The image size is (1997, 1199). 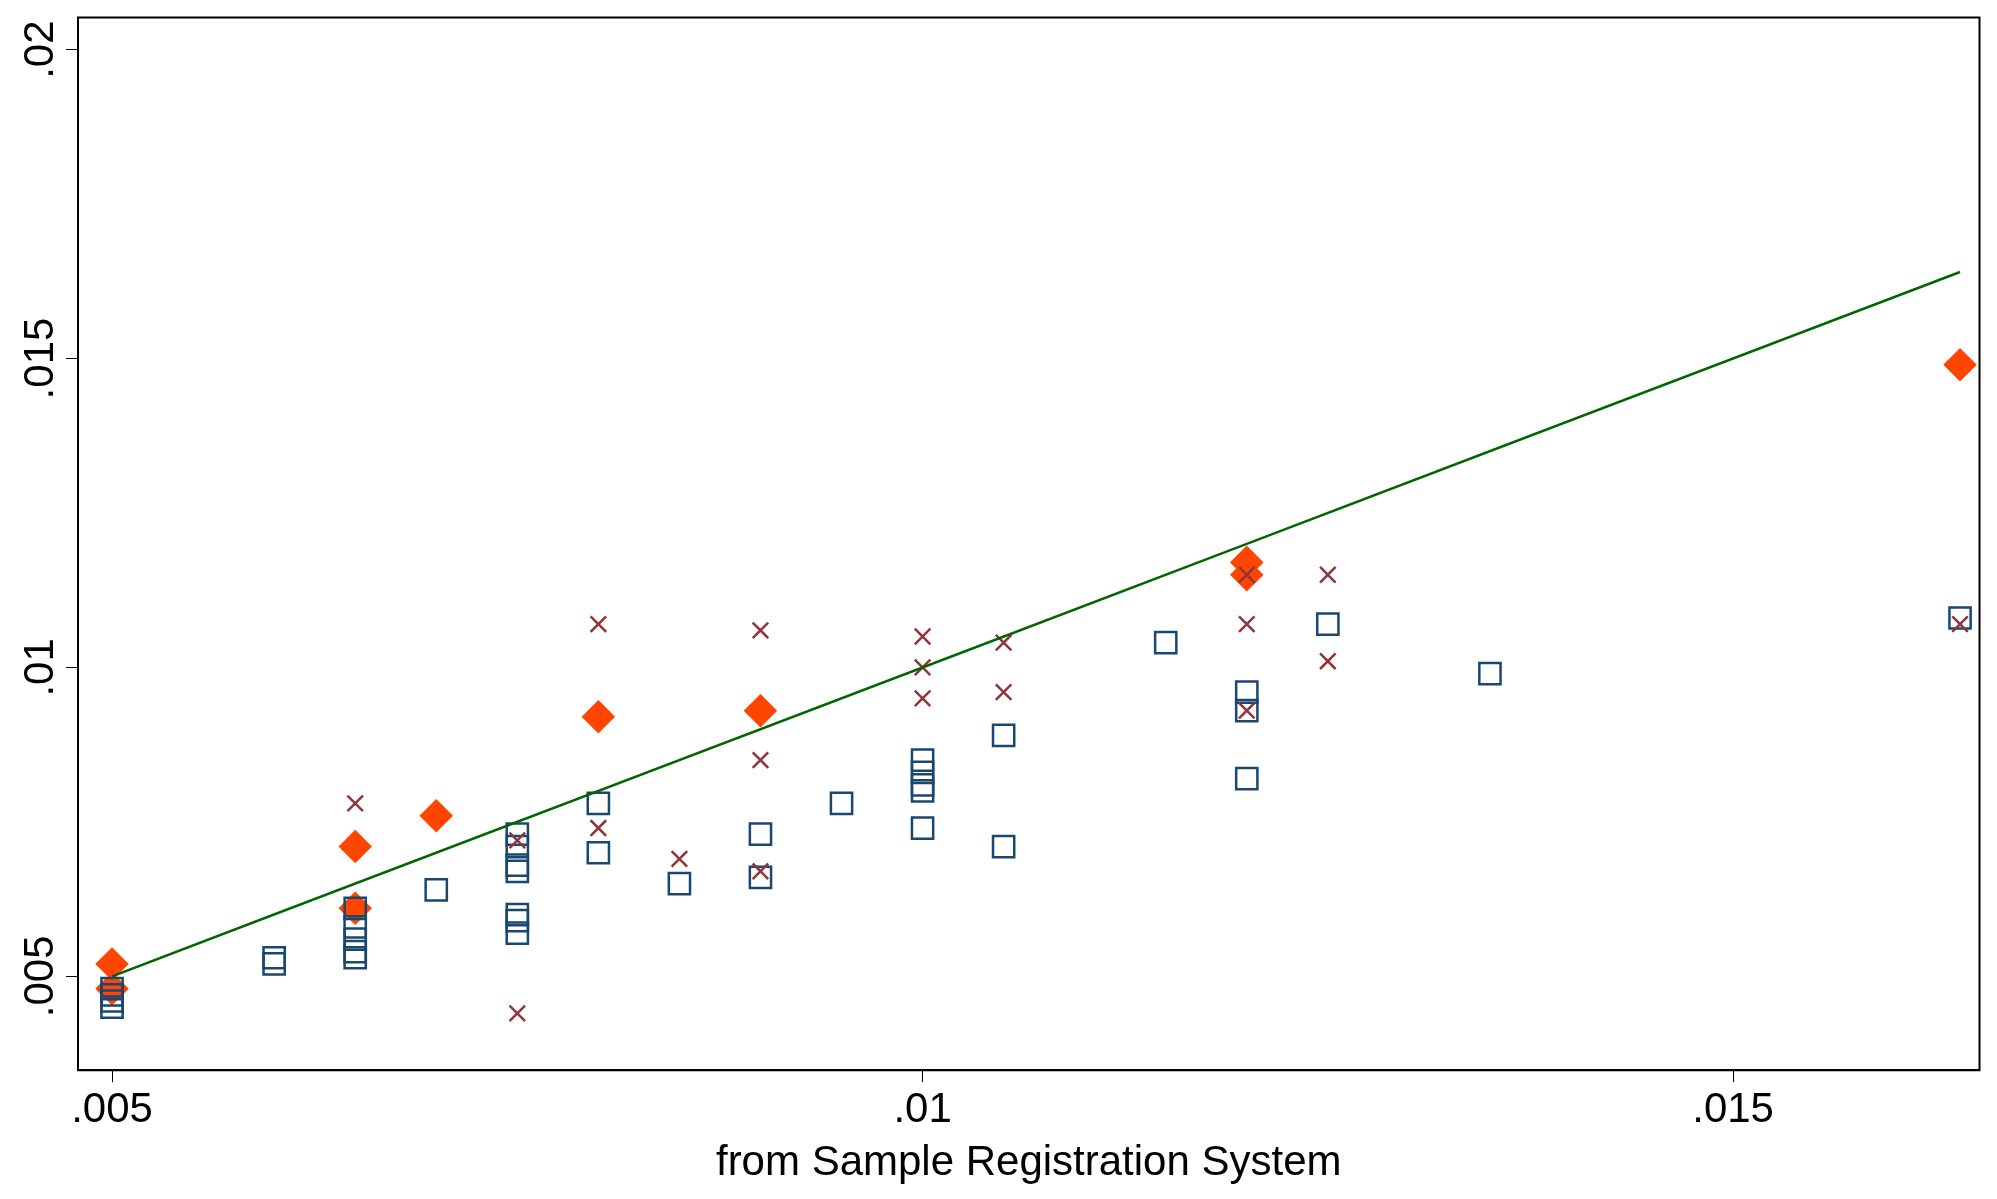 What do you see at coordinates (112, 1107) in the screenshot?
I see `x-tick-label: .005` at bounding box center [112, 1107].